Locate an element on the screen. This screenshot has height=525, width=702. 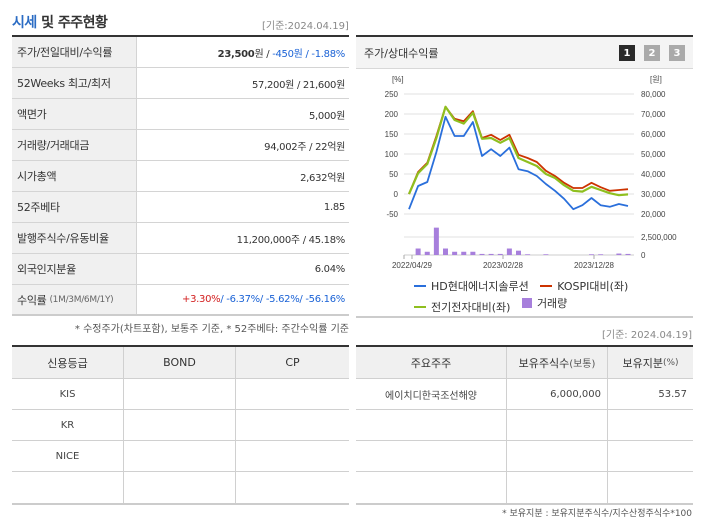
legend-label: 전기전자대비(좌) is located at coordinates (471, 307).